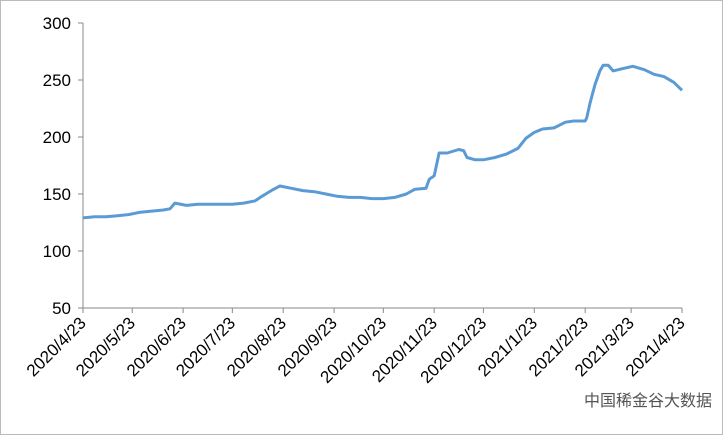  I want to click on y-tick-label: 50, so click(61, 308).